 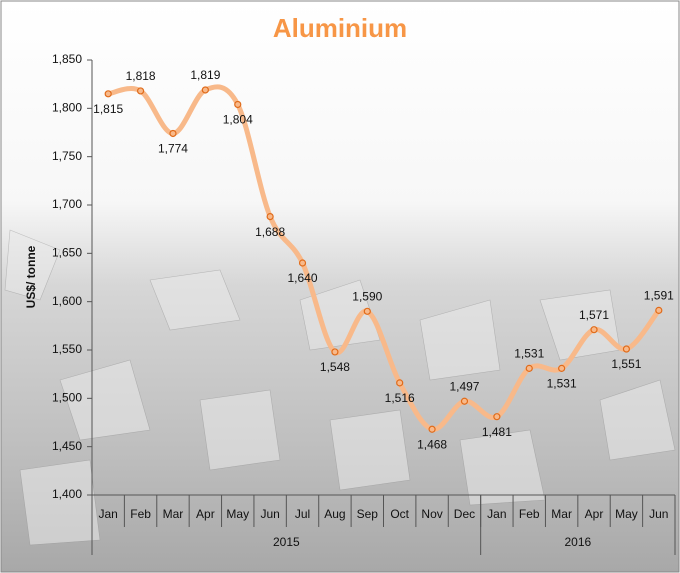 I want to click on data-label: 1,590, so click(x=367, y=297).